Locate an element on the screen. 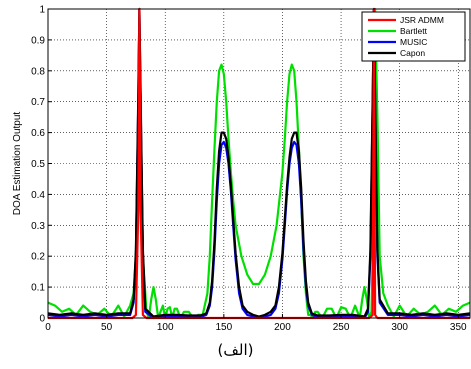 This screenshot has height=369, width=471. x-tick-label: 350 is located at coordinates (458, 327).